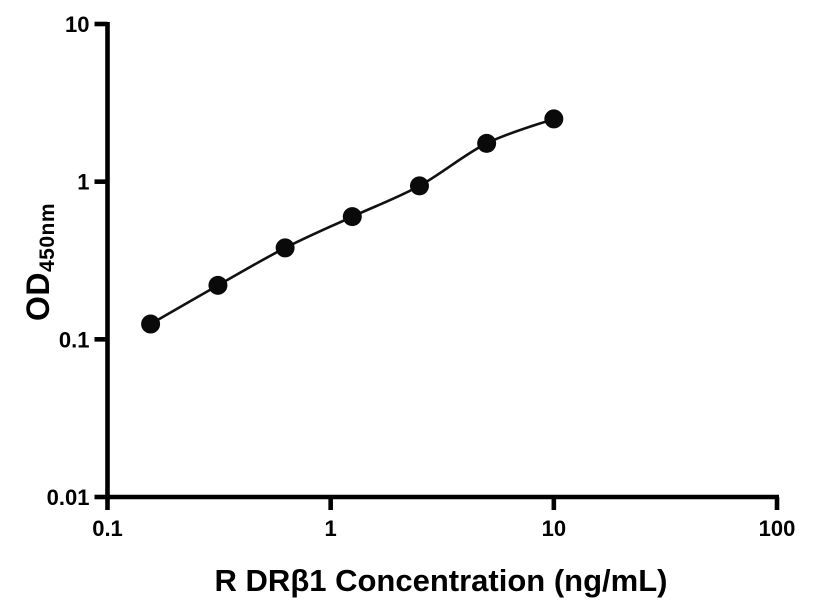  What do you see at coordinates (77, 24) in the screenshot?
I see `y-tick-label: 10` at bounding box center [77, 24].